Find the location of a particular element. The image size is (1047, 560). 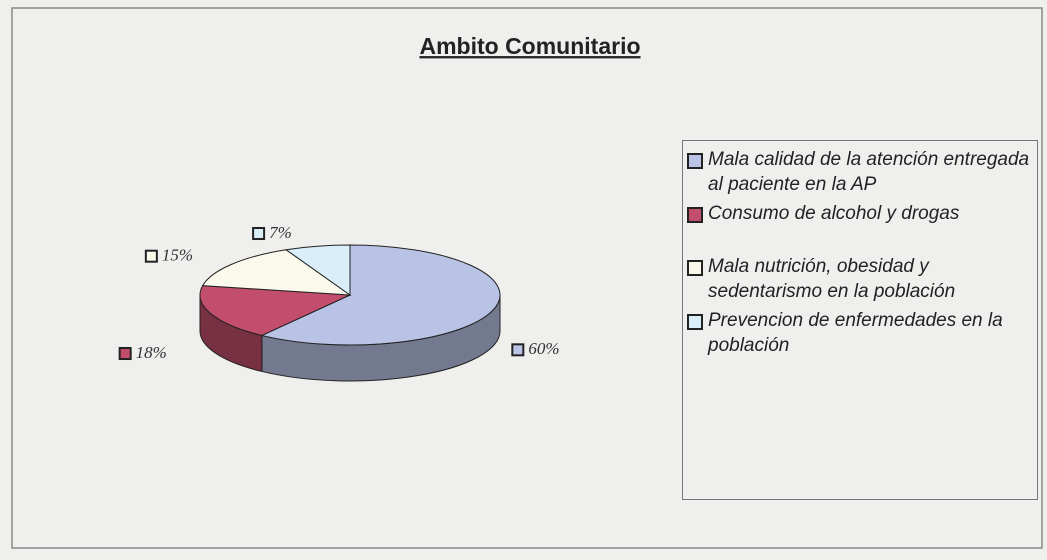

value-label: 7% is located at coordinates (280, 232).